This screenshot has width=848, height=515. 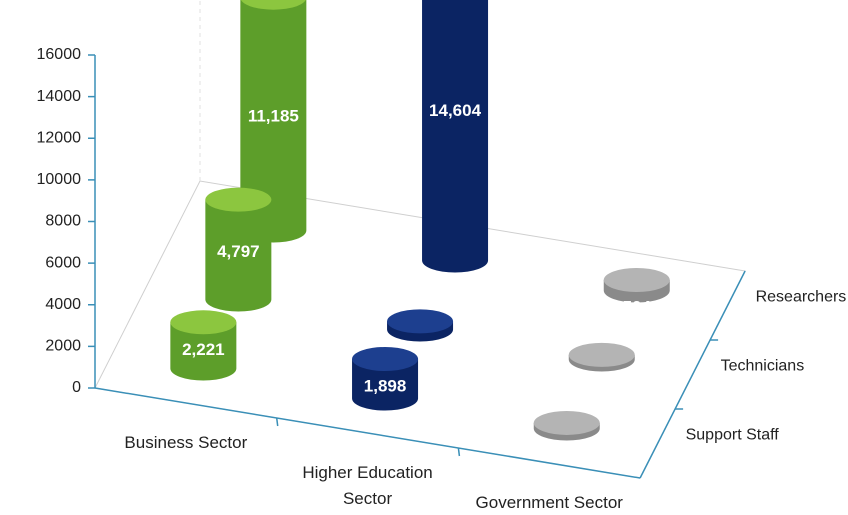 I want to click on series-label: Researchers, so click(x=801, y=297).